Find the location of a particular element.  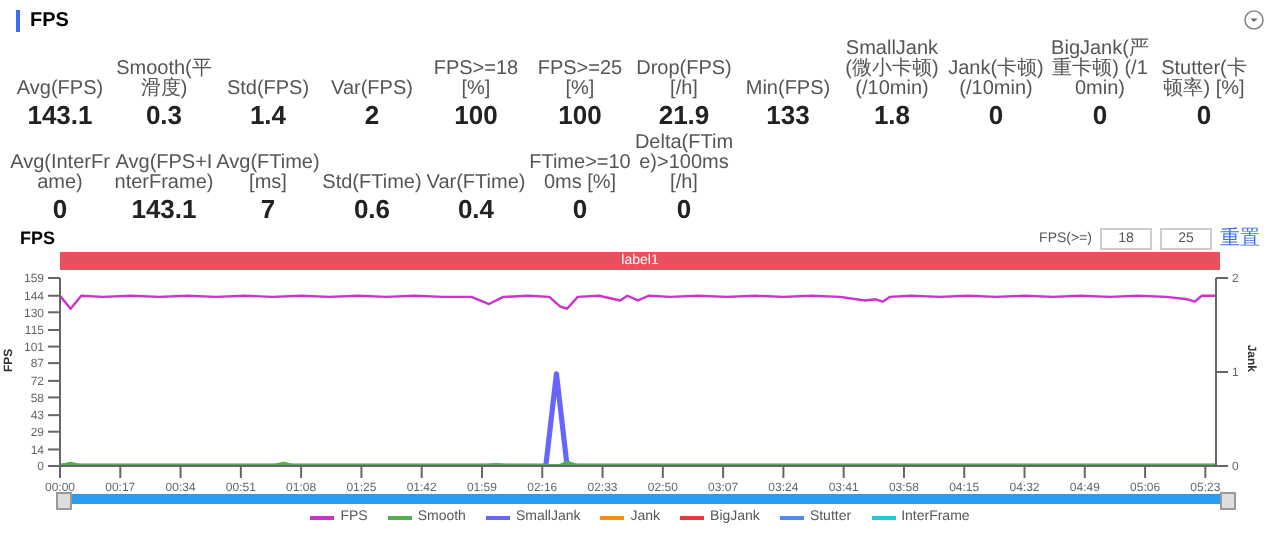

data-label: 2 is located at coordinates (372, 115).